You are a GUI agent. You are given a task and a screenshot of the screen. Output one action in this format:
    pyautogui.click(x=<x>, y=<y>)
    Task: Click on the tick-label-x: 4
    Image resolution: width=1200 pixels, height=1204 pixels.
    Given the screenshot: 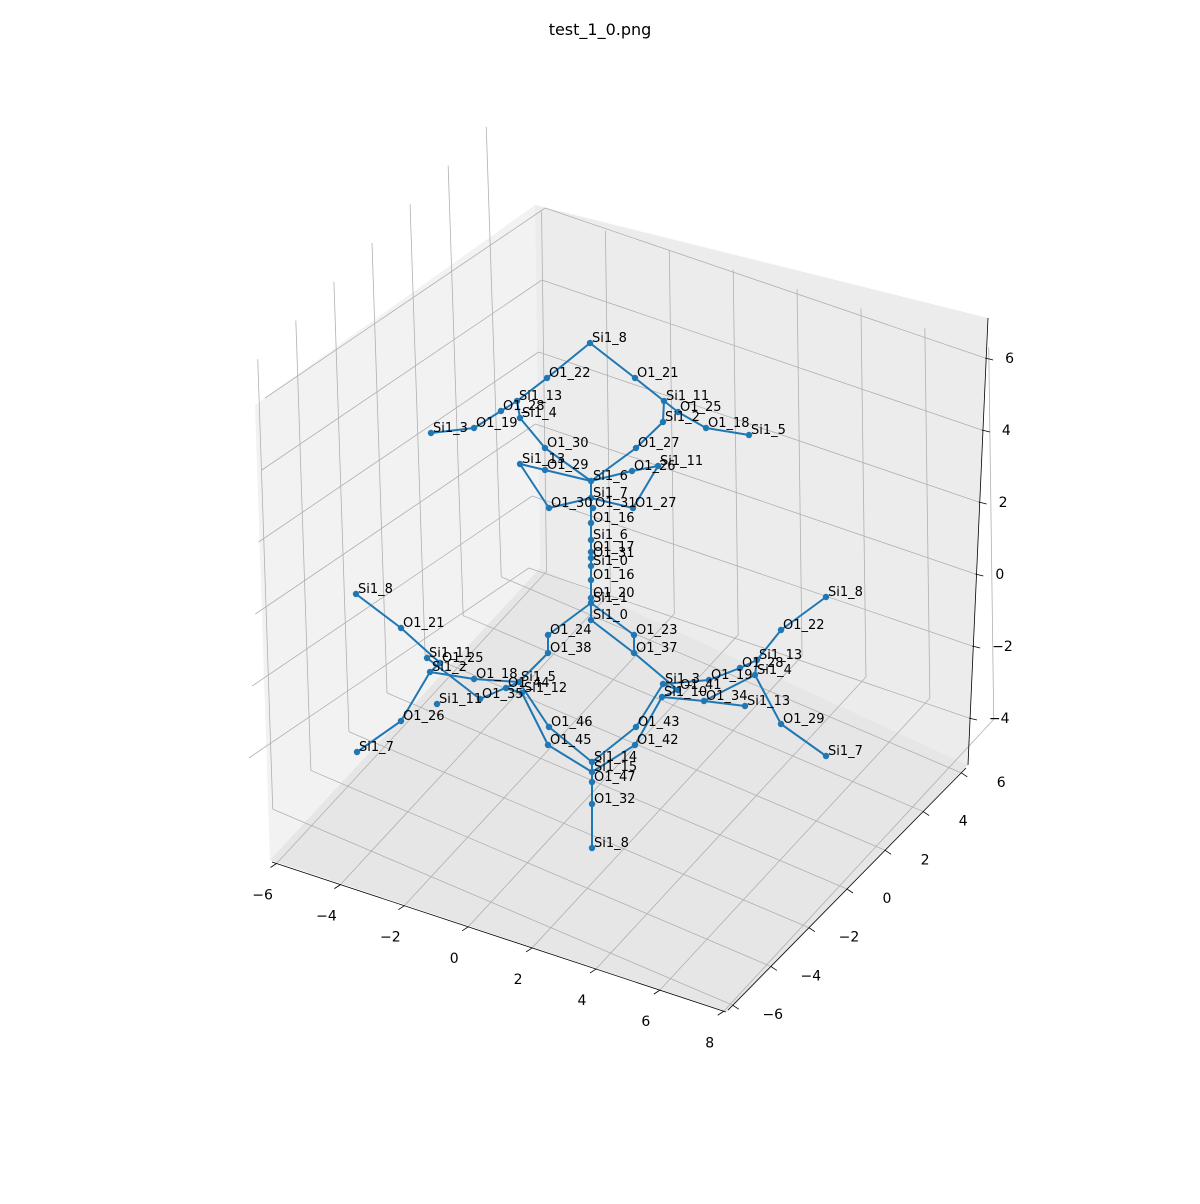 What is the action you would take?
    pyautogui.click(x=582, y=1001)
    